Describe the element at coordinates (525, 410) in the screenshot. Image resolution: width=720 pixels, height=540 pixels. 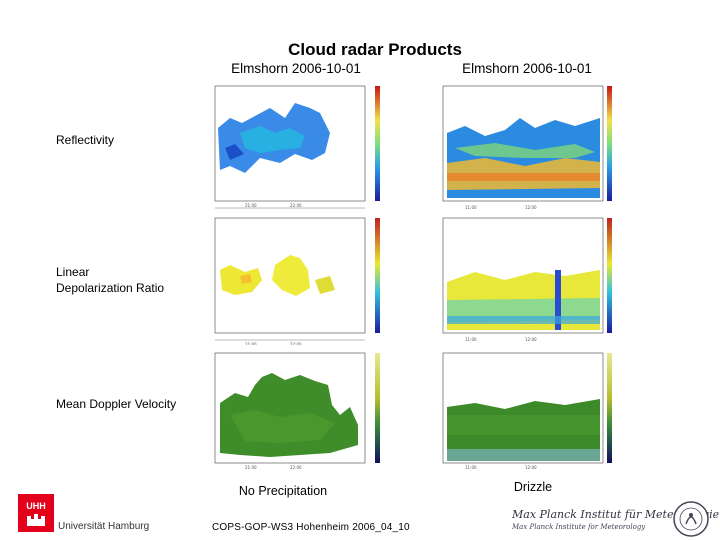
I see `plot-doppler-drizzle: 11:00 12:00` at that location.